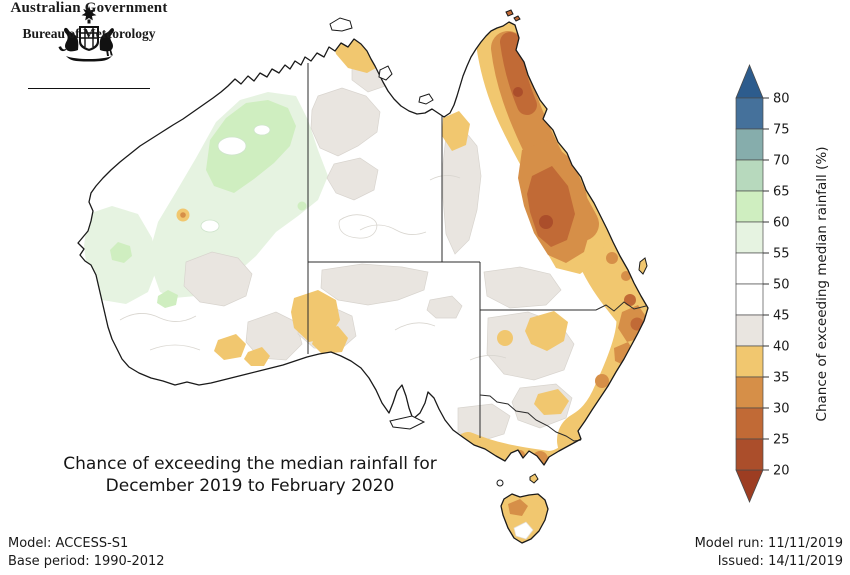  Describe the element at coordinates (86, 561) in the screenshot. I see `base-period-label: Base period: 1990-2012` at that location.